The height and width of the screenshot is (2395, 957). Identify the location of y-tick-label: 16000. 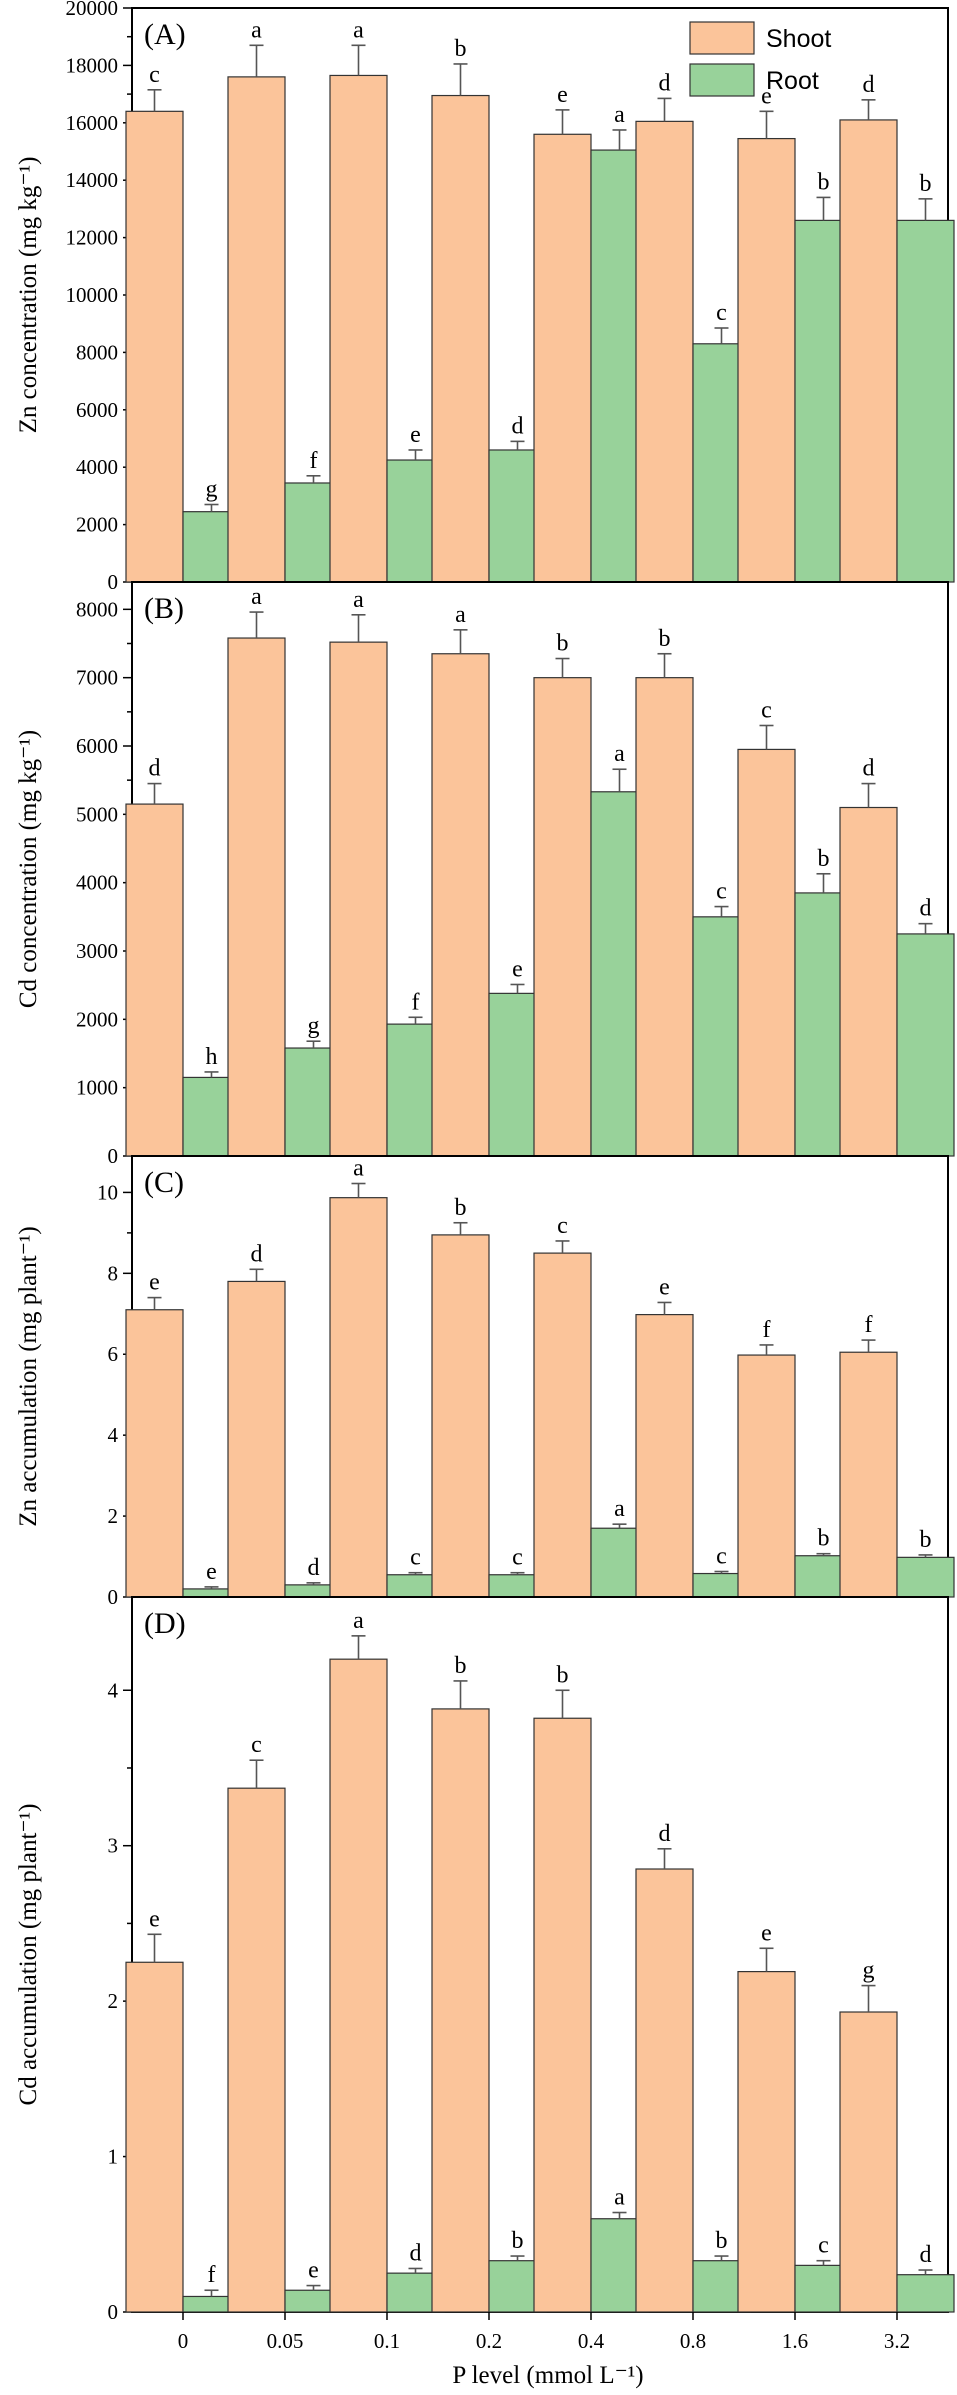
(92, 123).